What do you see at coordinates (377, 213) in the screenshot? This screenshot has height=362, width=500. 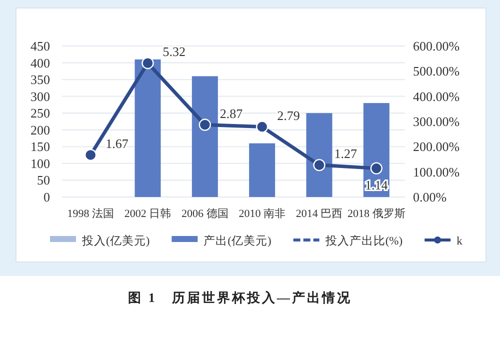 I see `x-tick-label: 2018 俄罗斯` at bounding box center [377, 213].